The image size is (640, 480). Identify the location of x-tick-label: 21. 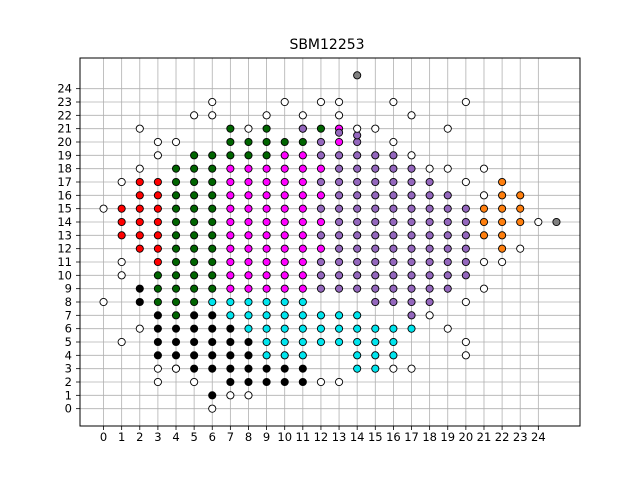
(484, 437).